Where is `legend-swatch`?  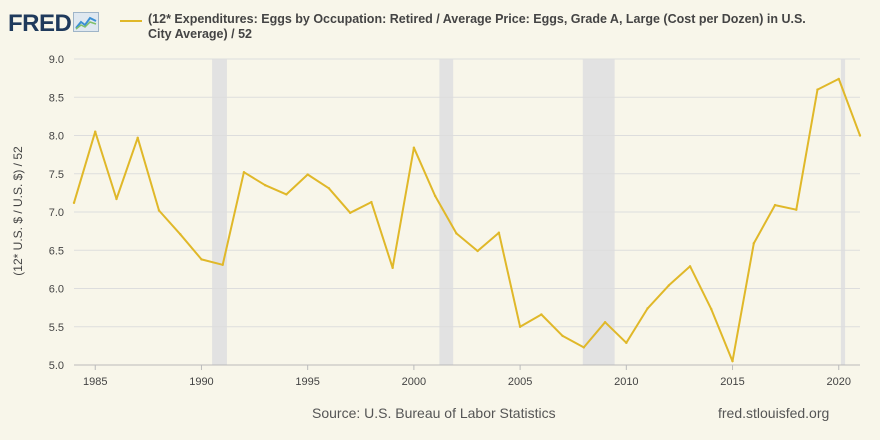
legend-swatch is located at coordinates (131, 21).